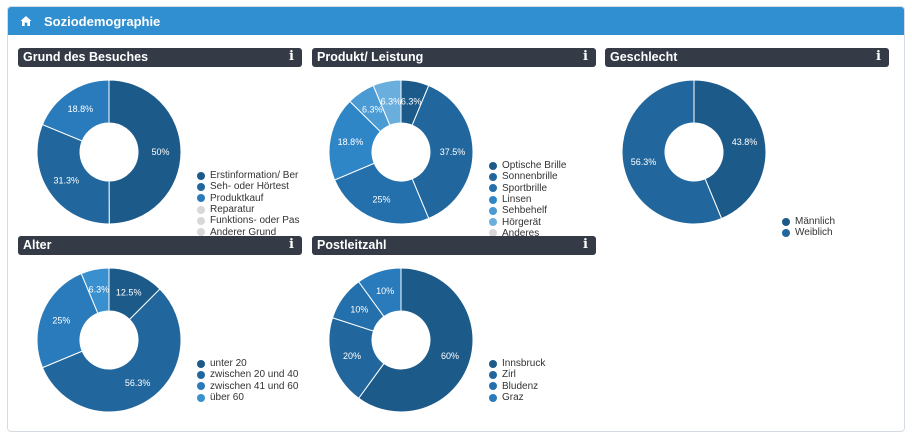  I want to click on legend-label: zwischen 20 und 40, so click(254, 375).